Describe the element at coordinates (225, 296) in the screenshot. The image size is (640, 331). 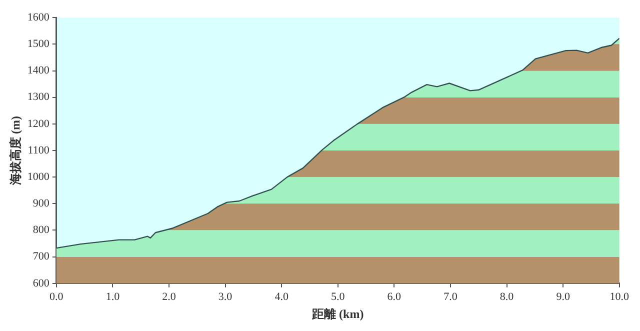
I see `x-tick-label: 3.0` at that location.